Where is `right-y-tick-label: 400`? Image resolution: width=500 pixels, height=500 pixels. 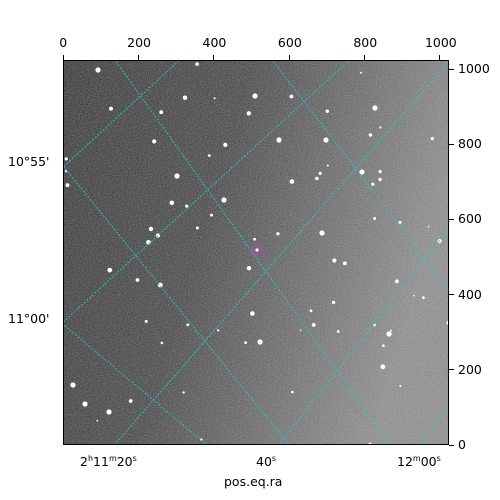 right-y-tick-label: 400 is located at coordinates (470, 294).